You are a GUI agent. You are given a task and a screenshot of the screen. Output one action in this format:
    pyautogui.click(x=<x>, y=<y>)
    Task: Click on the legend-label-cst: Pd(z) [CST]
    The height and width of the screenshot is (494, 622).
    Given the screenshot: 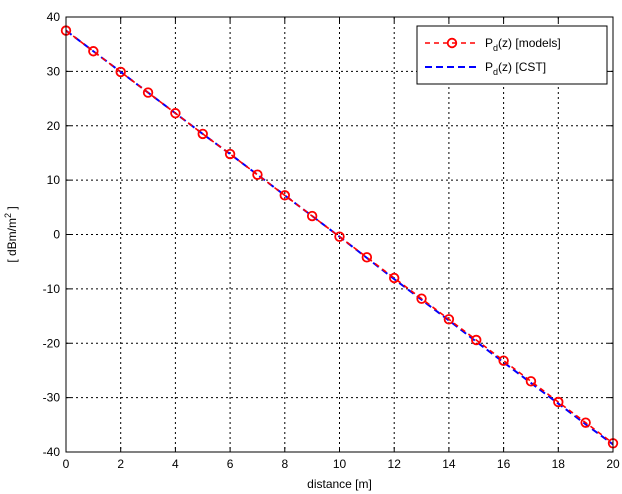 What is the action you would take?
    pyautogui.click(x=515, y=68)
    